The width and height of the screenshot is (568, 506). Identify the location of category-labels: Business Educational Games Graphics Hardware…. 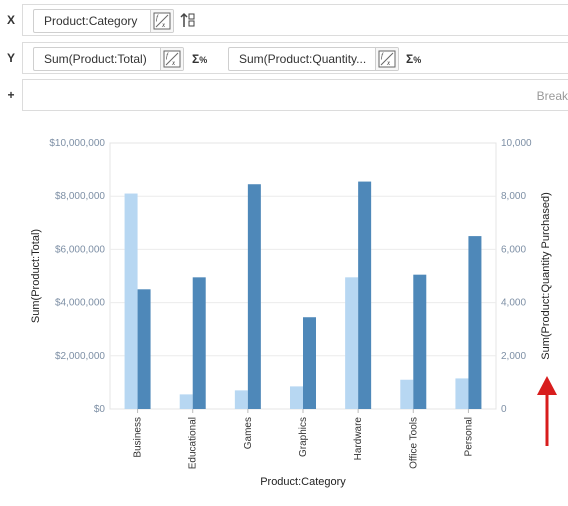
(303, 439).